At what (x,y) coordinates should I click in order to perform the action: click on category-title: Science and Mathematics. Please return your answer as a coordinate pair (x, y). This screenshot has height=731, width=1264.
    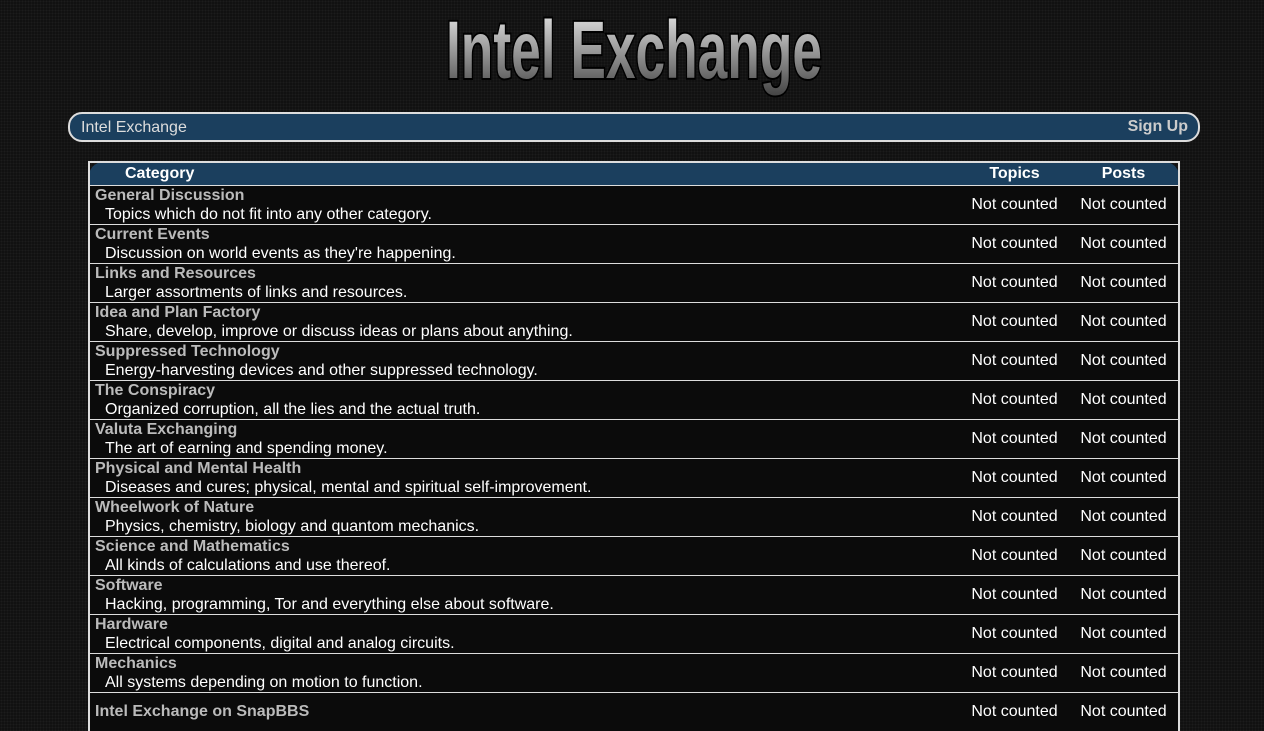
    Looking at the image, I should click on (527, 547).